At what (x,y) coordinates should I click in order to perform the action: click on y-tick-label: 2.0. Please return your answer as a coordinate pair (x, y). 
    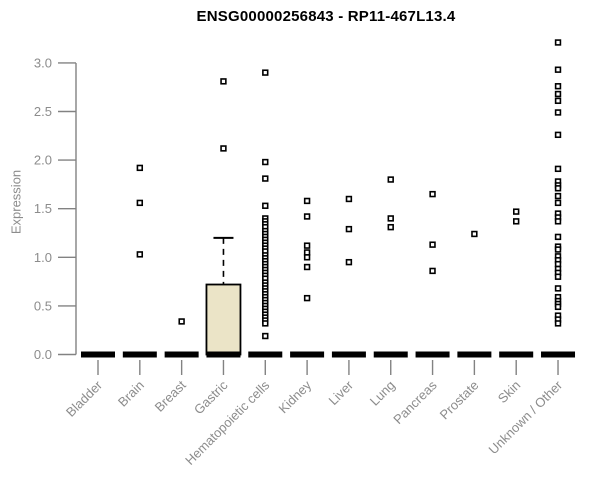
    Looking at the image, I should click on (43, 160).